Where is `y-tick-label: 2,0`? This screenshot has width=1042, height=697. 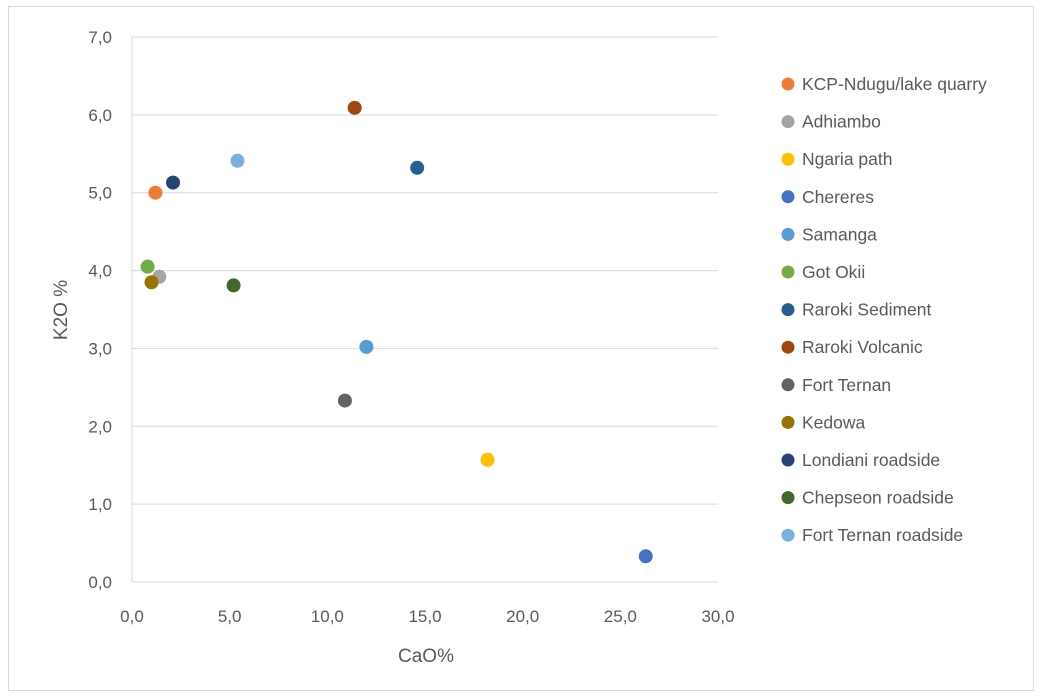 y-tick-label: 2,0 is located at coordinates (100, 426).